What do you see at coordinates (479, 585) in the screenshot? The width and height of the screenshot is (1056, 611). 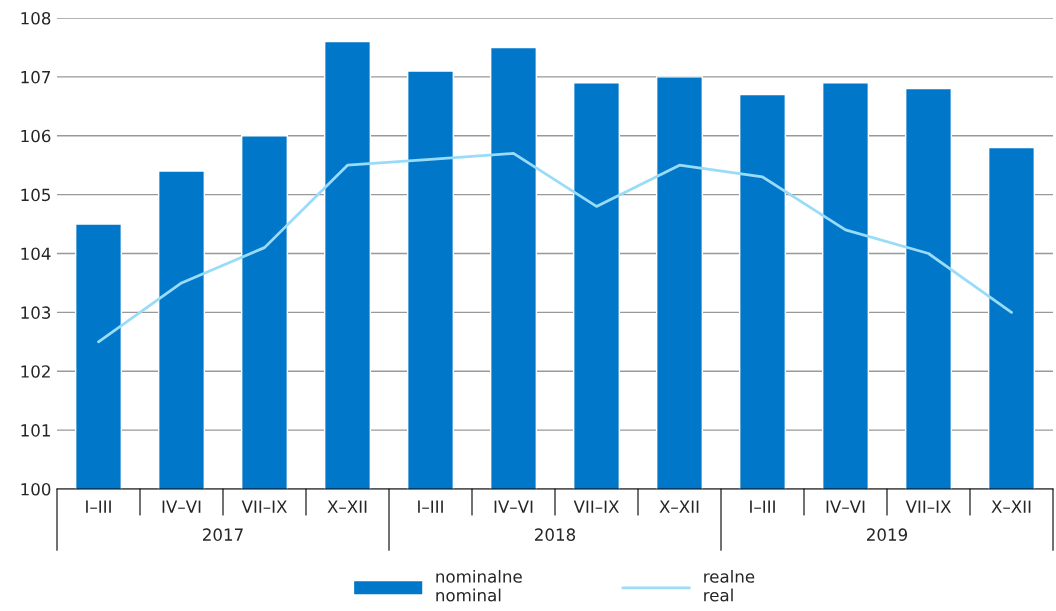 I see `legend-label: nominalne nominal` at bounding box center [479, 585].